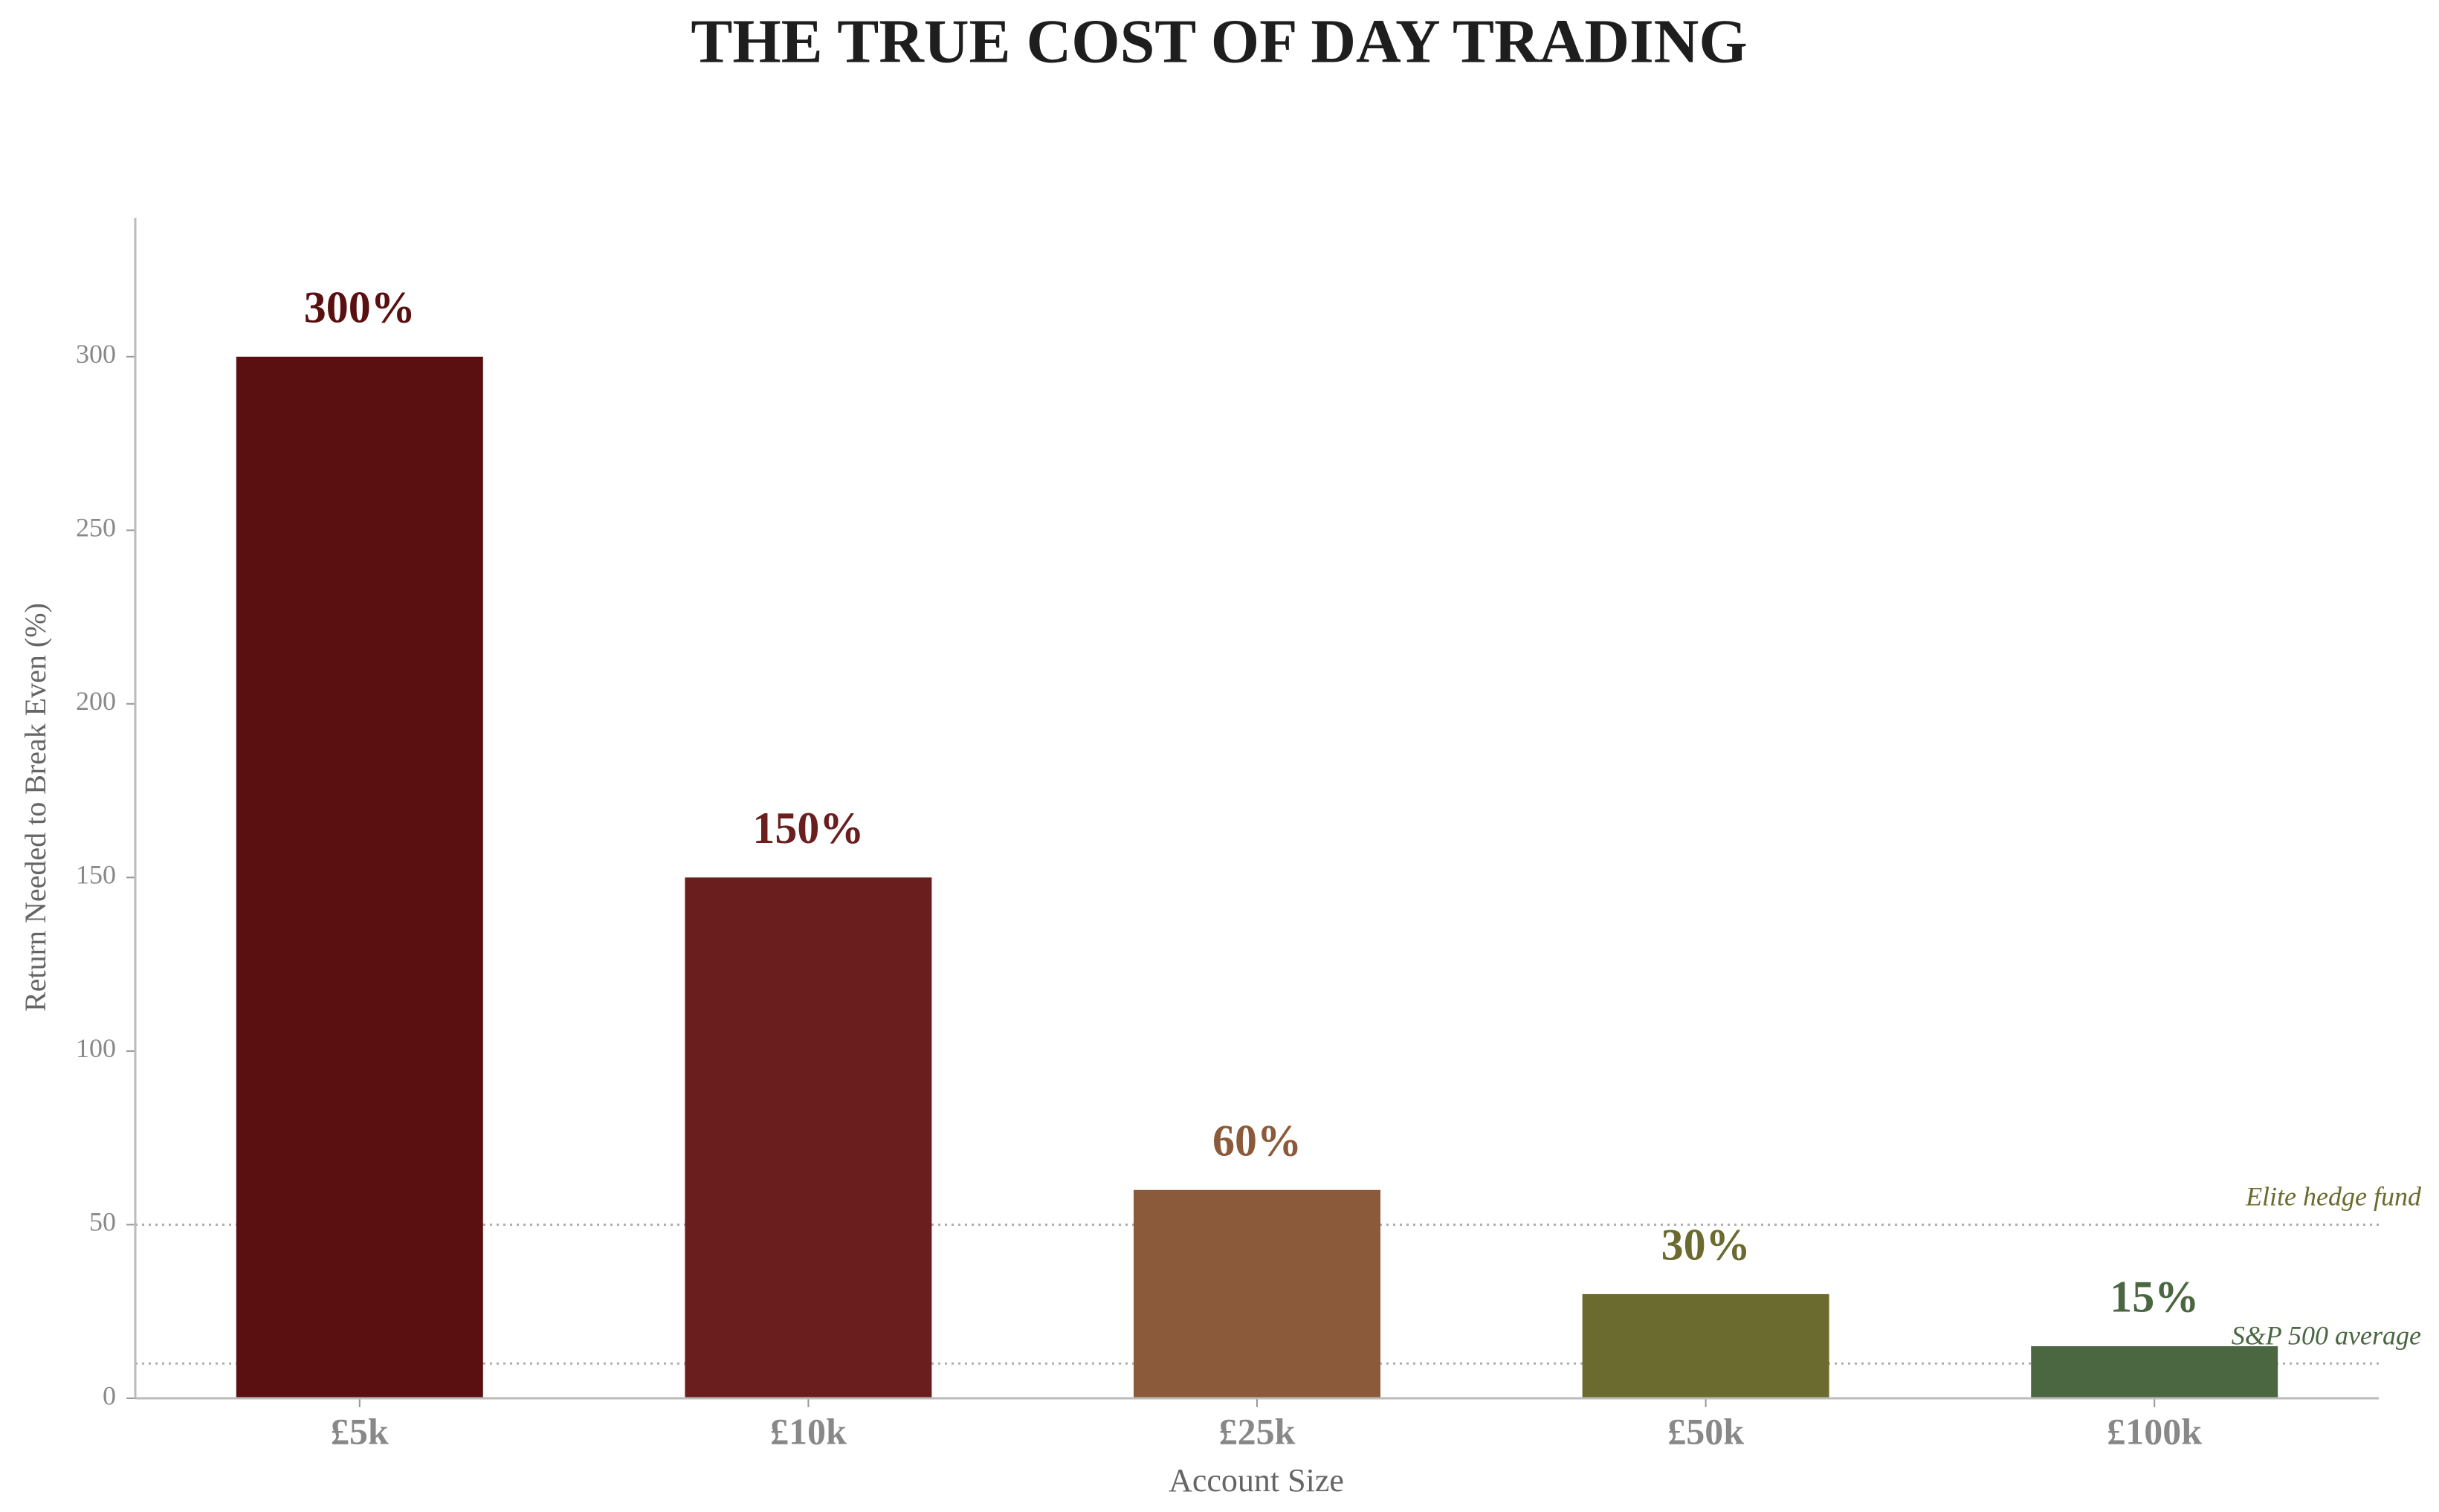  What do you see at coordinates (360, 308) in the screenshot?
I see `value-label: 300%` at bounding box center [360, 308].